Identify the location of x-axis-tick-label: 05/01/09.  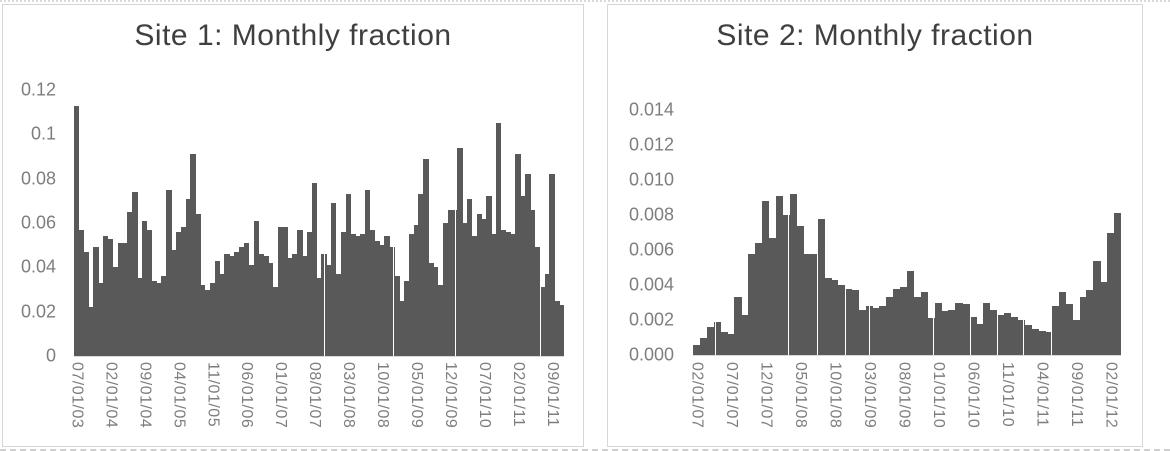
(417, 395).